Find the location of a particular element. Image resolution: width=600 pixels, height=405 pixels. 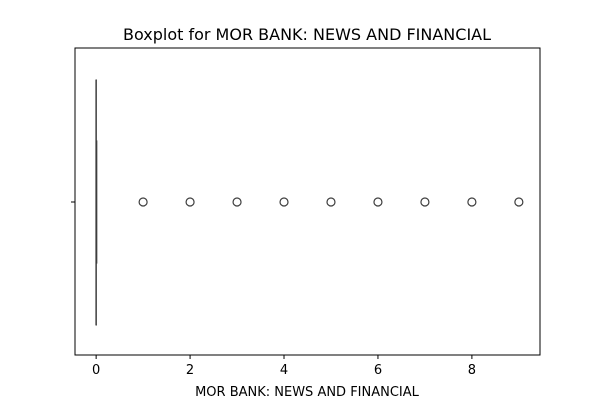

x-tick-label: 6 is located at coordinates (378, 370).